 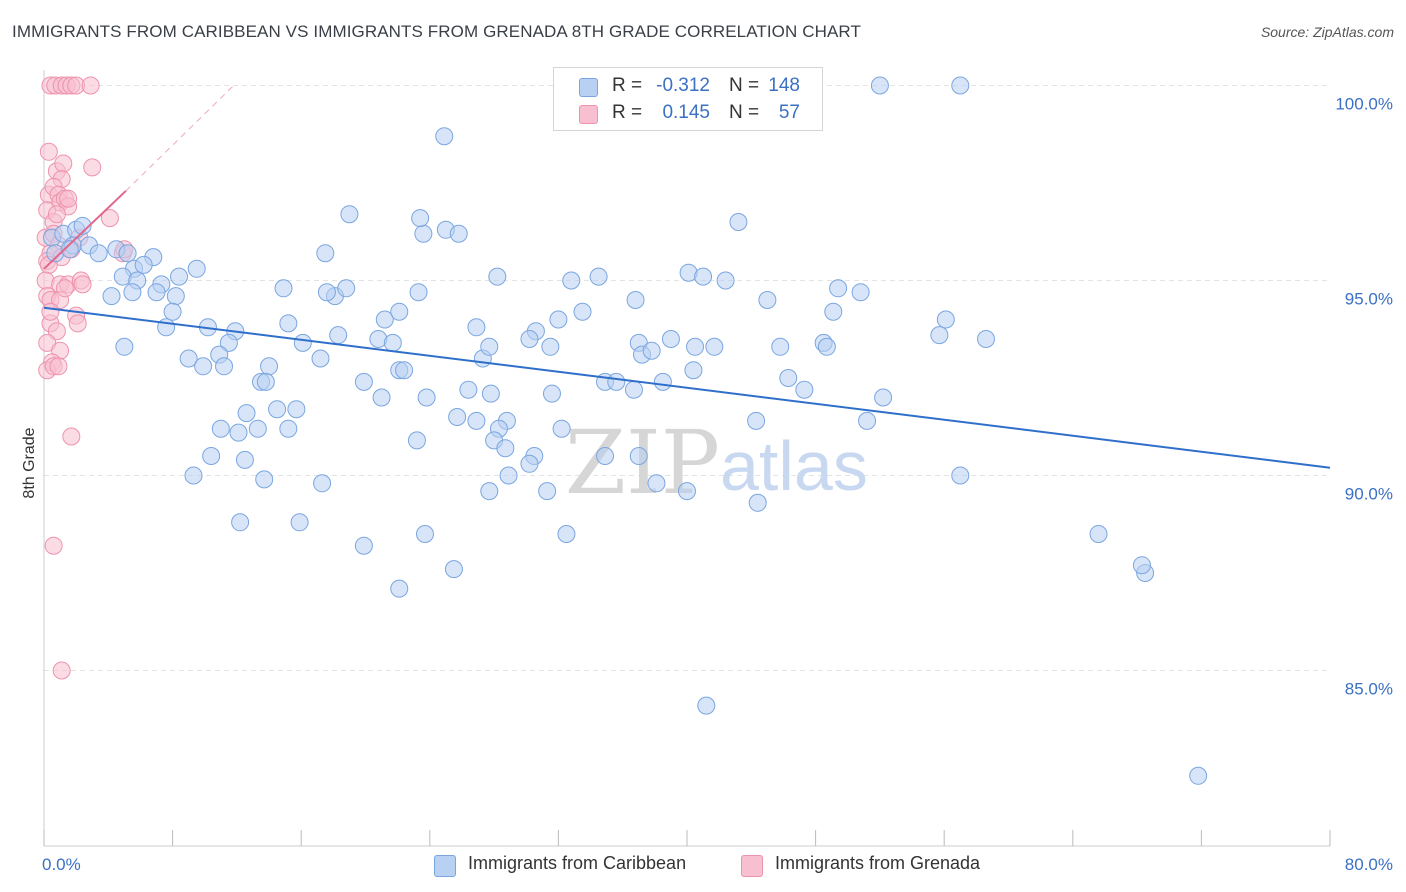 What do you see at coordinates (61, 864) in the screenshot?
I see `x-tick-label: 0.0%` at bounding box center [61, 864].